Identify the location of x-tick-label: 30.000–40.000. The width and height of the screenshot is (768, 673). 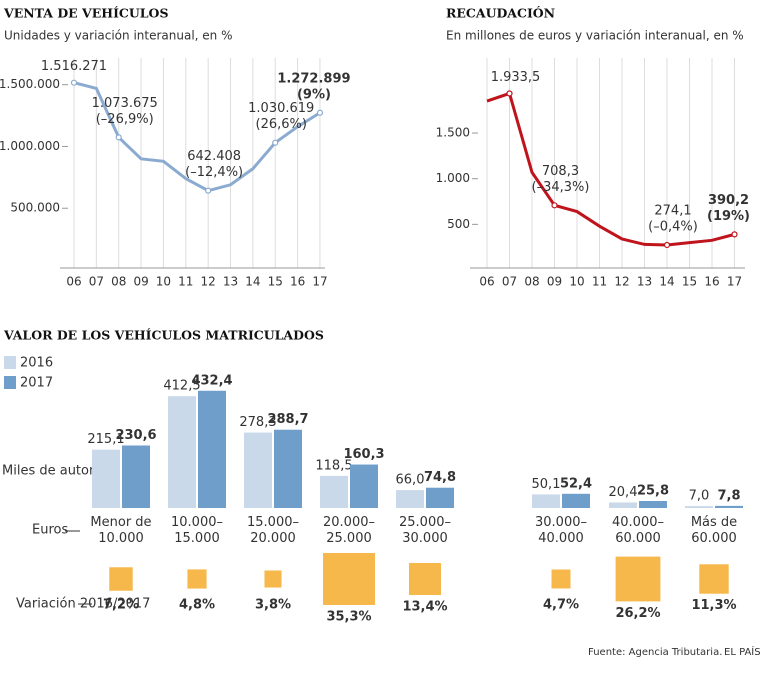
(561, 530).